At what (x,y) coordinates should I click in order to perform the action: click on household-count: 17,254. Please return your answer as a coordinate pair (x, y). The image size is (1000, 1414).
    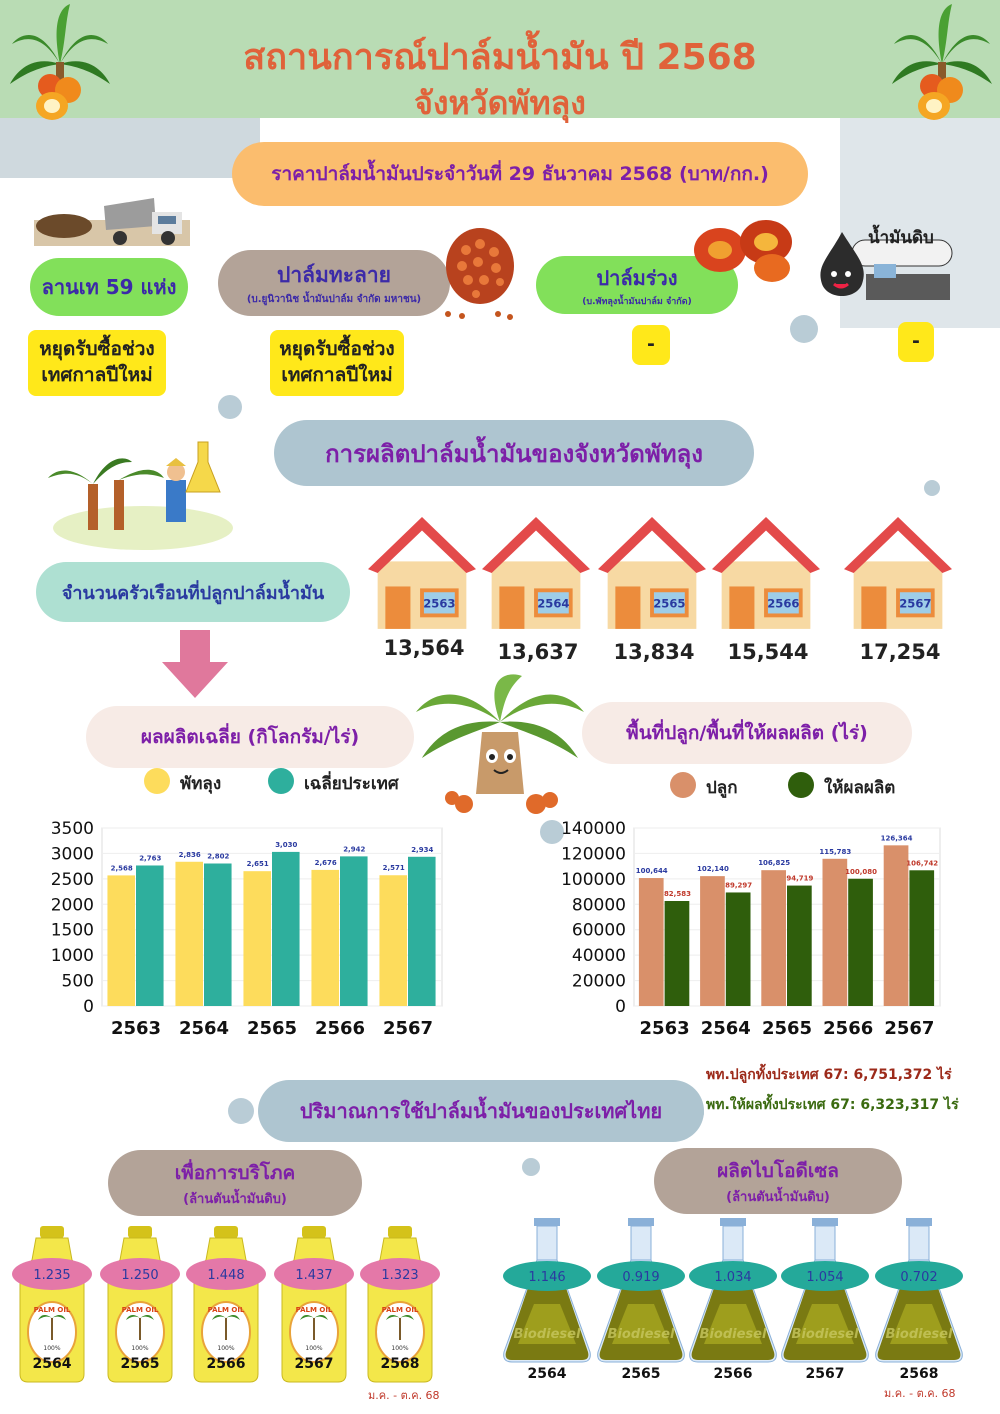
    Looking at the image, I should click on (900, 652).